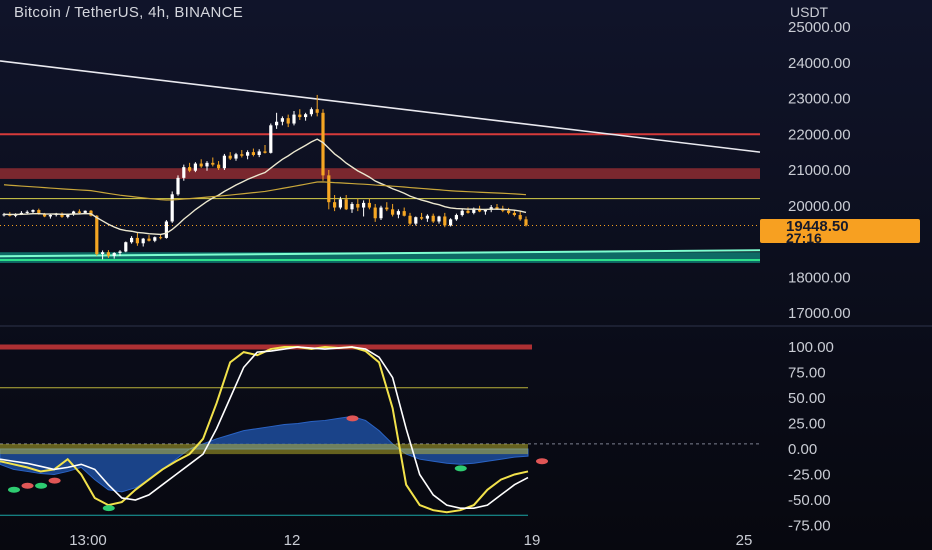  Describe the element at coordinates (807, 373) in the screenshot. I see `oscillator-tick-label: 75.00` at that location.